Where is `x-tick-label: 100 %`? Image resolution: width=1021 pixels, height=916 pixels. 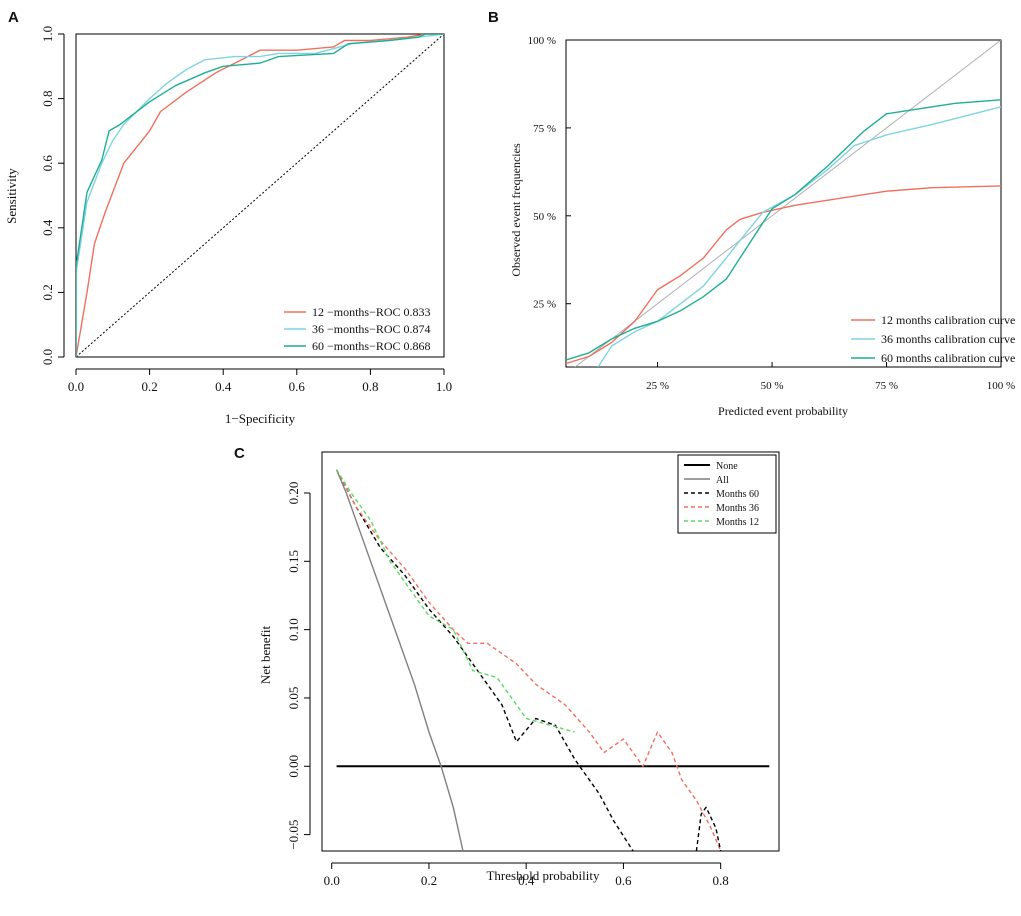
x-tick-label: 100 % is located at coordinates (1001, 386).